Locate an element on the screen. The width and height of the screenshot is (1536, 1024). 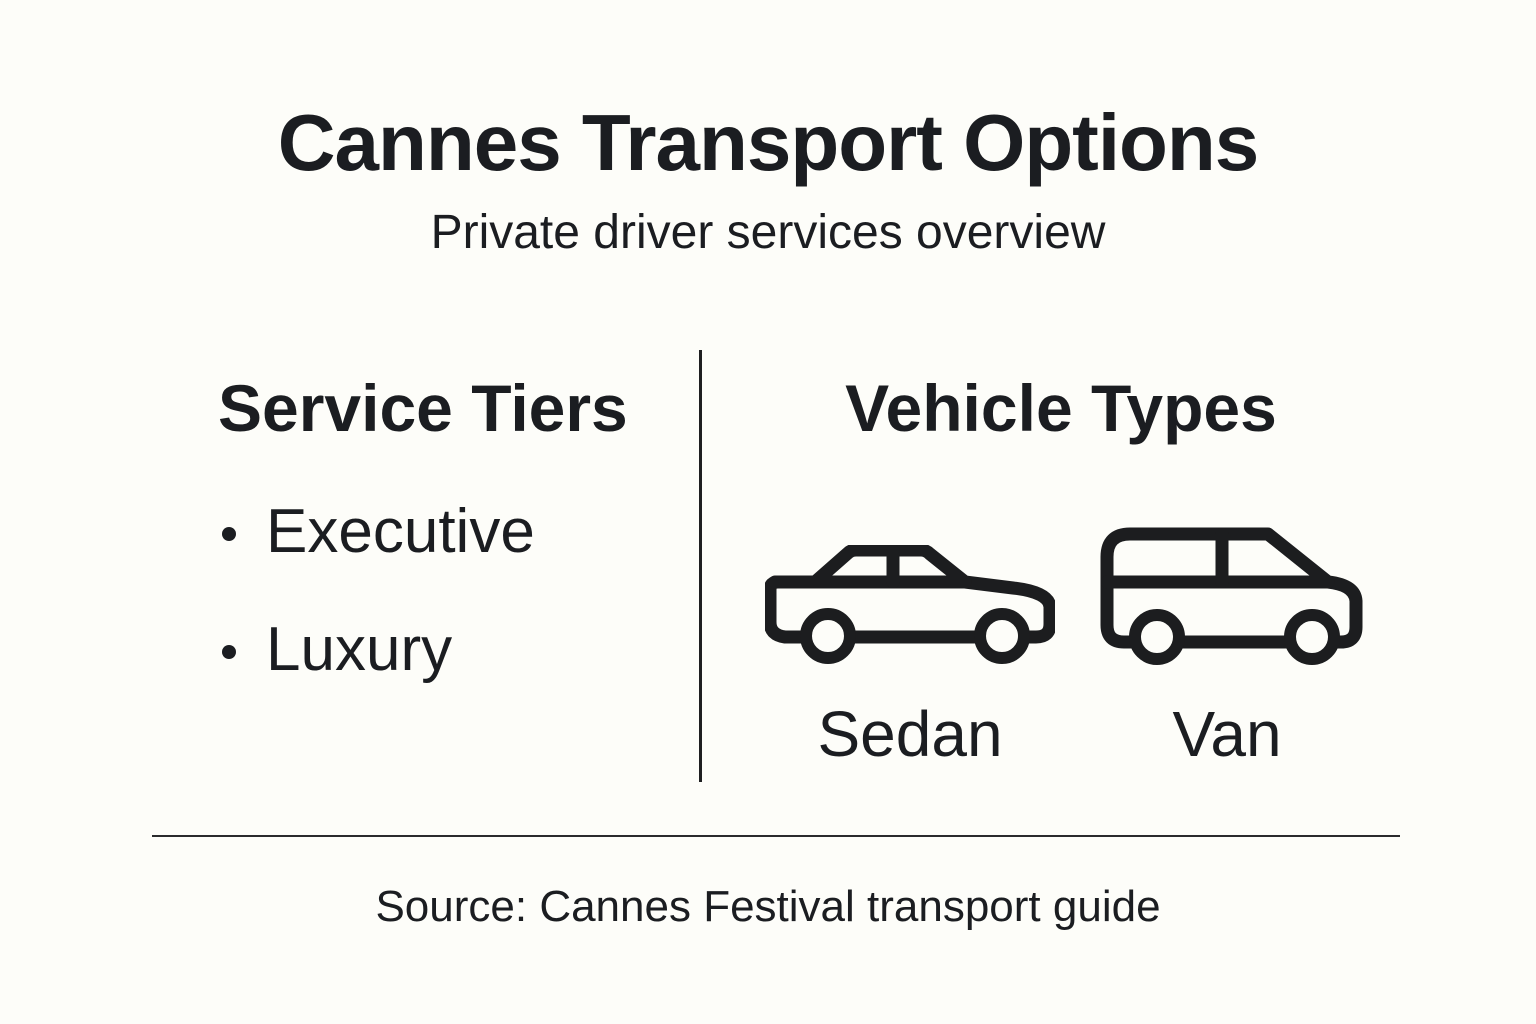
source-note: Source: Cannes Festival transport guide is located at coordinates (768, 906).